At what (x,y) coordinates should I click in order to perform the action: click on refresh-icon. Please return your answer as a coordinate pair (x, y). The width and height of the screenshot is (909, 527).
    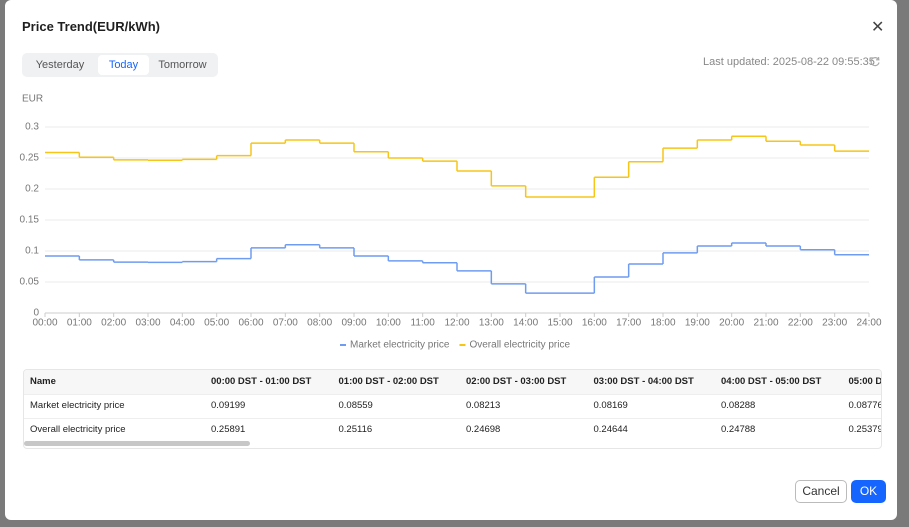
    Looking at the image, I should click on (875, 62).